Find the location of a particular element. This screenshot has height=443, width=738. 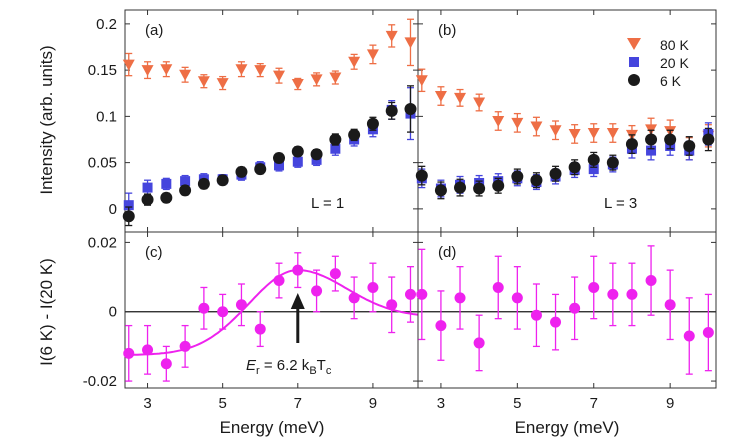

annotation-label-part: = 6.2 k is located at coordinates (285, 365).